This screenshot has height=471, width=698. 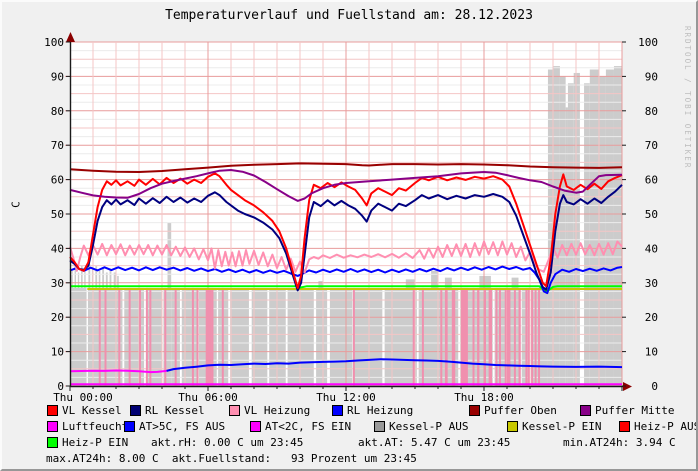 What do you see at coordinates (95, 442) in the screenshot?
I see `legend-label-heiz-p-ein: Heiz-P EIN` at bounding box center [95, 442].